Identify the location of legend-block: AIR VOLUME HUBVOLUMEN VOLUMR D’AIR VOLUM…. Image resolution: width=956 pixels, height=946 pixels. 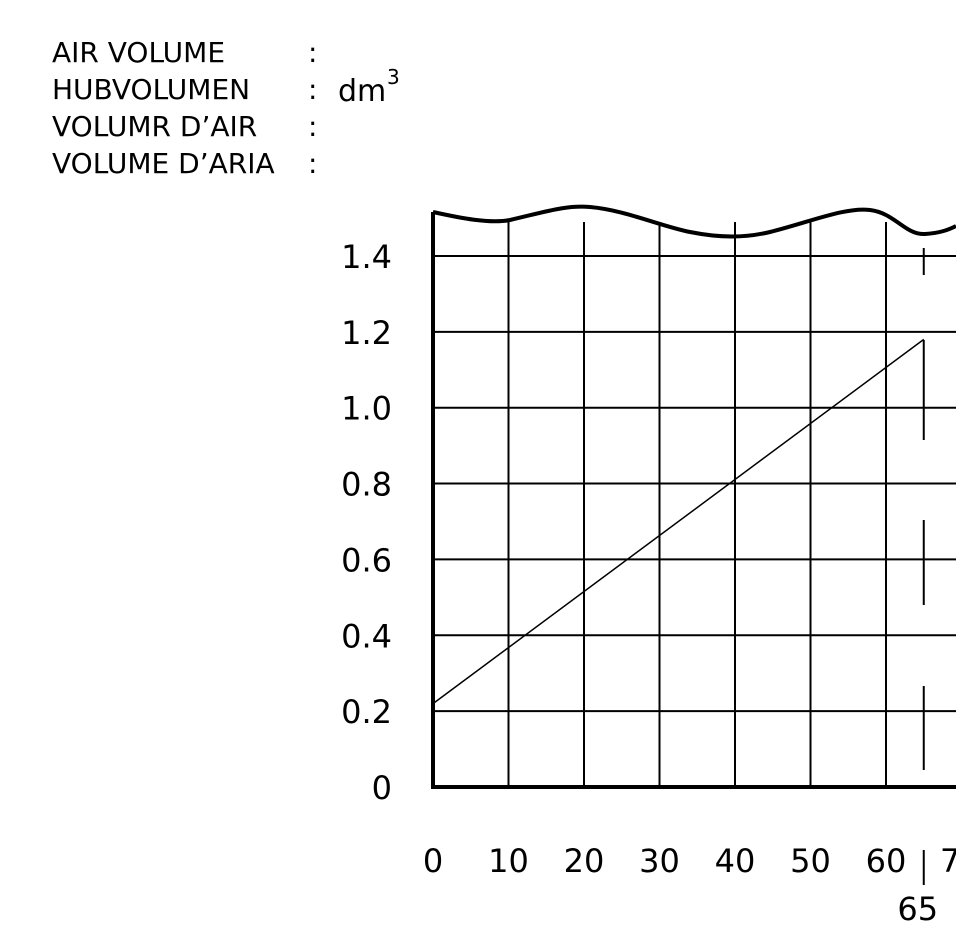
(226, 108).